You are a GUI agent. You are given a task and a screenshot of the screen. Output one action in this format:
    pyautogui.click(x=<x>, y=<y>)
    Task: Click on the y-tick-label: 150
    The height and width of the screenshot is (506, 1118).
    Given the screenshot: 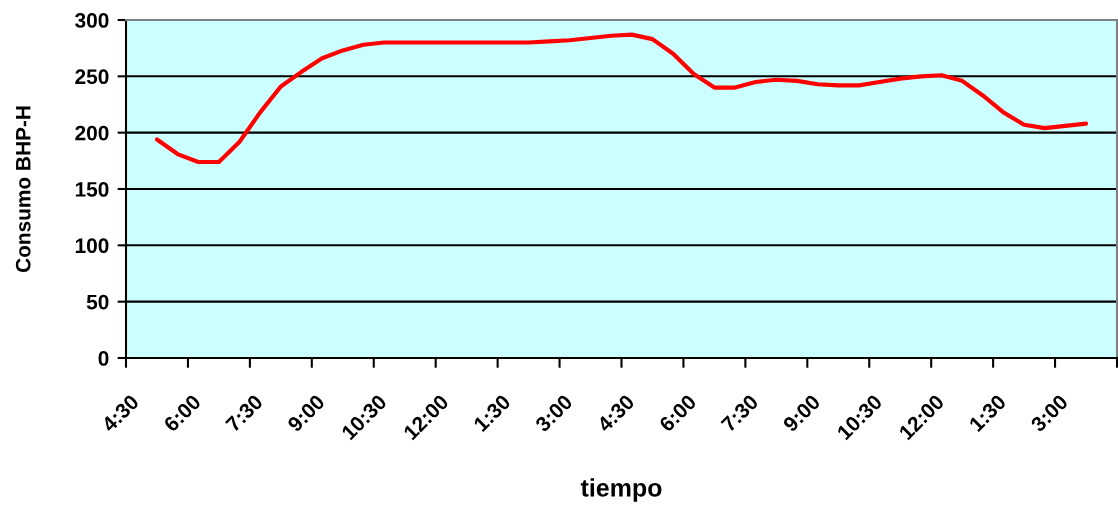 What is the action you would take?
    pyautogui.click(x=92, y=189)
    